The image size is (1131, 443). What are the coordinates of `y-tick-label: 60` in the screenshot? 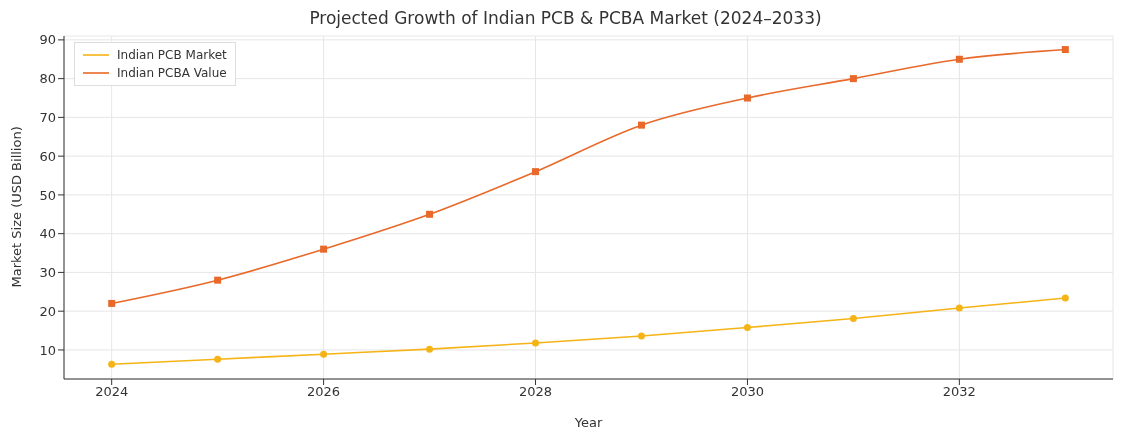 It's located at (47, 156).